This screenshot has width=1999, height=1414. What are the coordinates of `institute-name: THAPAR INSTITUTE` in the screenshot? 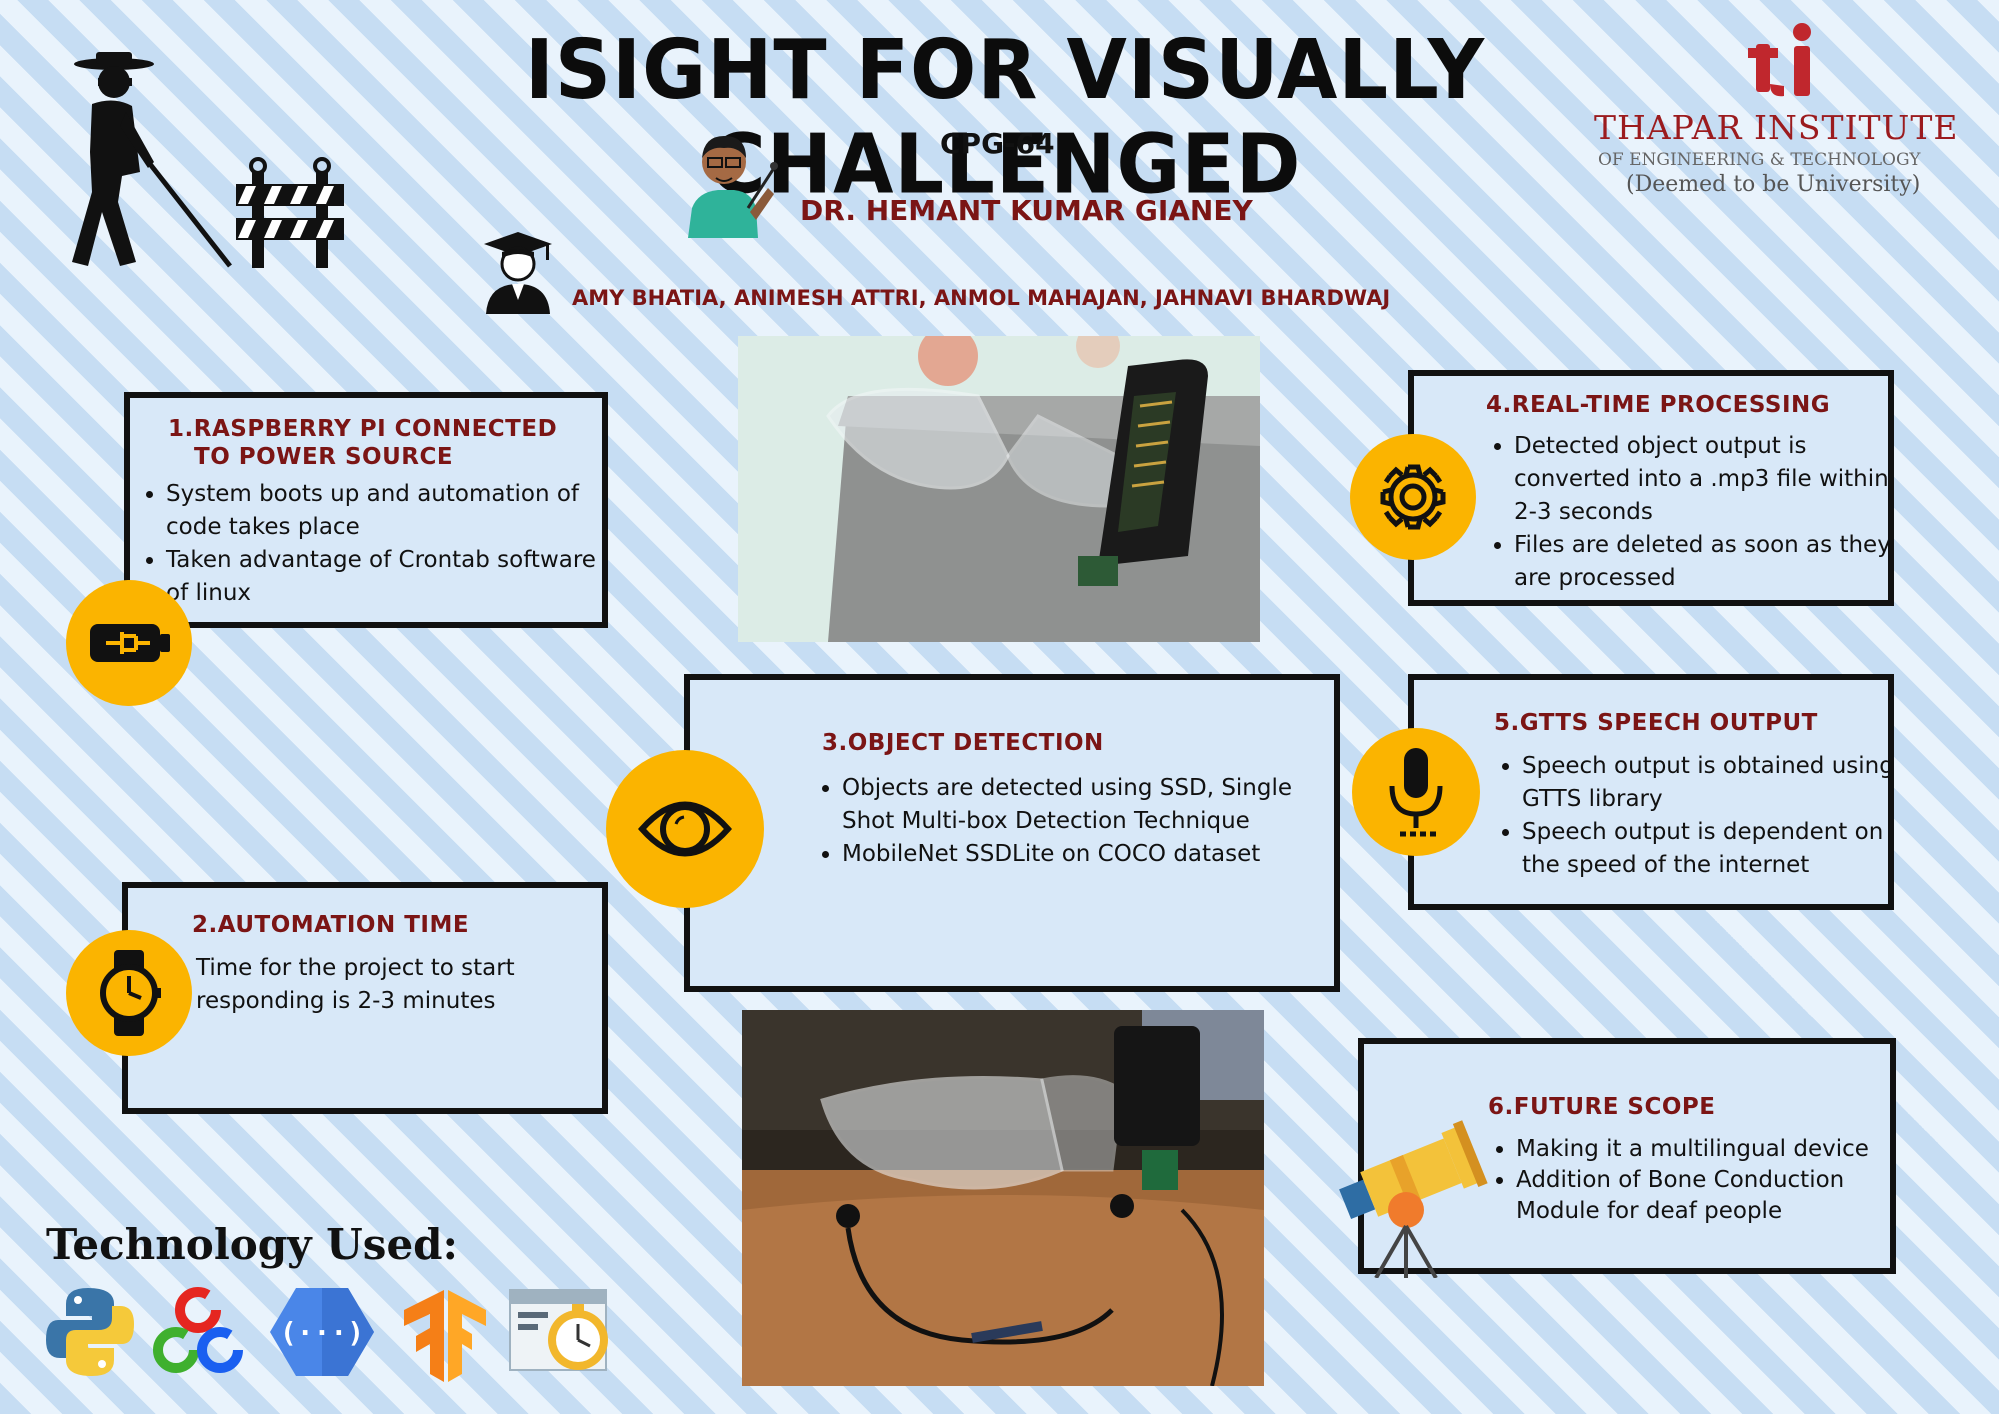 It's located at (1776, 127).